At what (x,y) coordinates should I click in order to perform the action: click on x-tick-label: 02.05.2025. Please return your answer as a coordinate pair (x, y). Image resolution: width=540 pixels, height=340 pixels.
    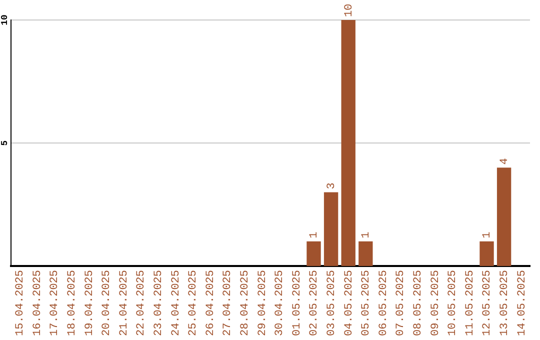
    Looking at the image, I should click on (314, 303).